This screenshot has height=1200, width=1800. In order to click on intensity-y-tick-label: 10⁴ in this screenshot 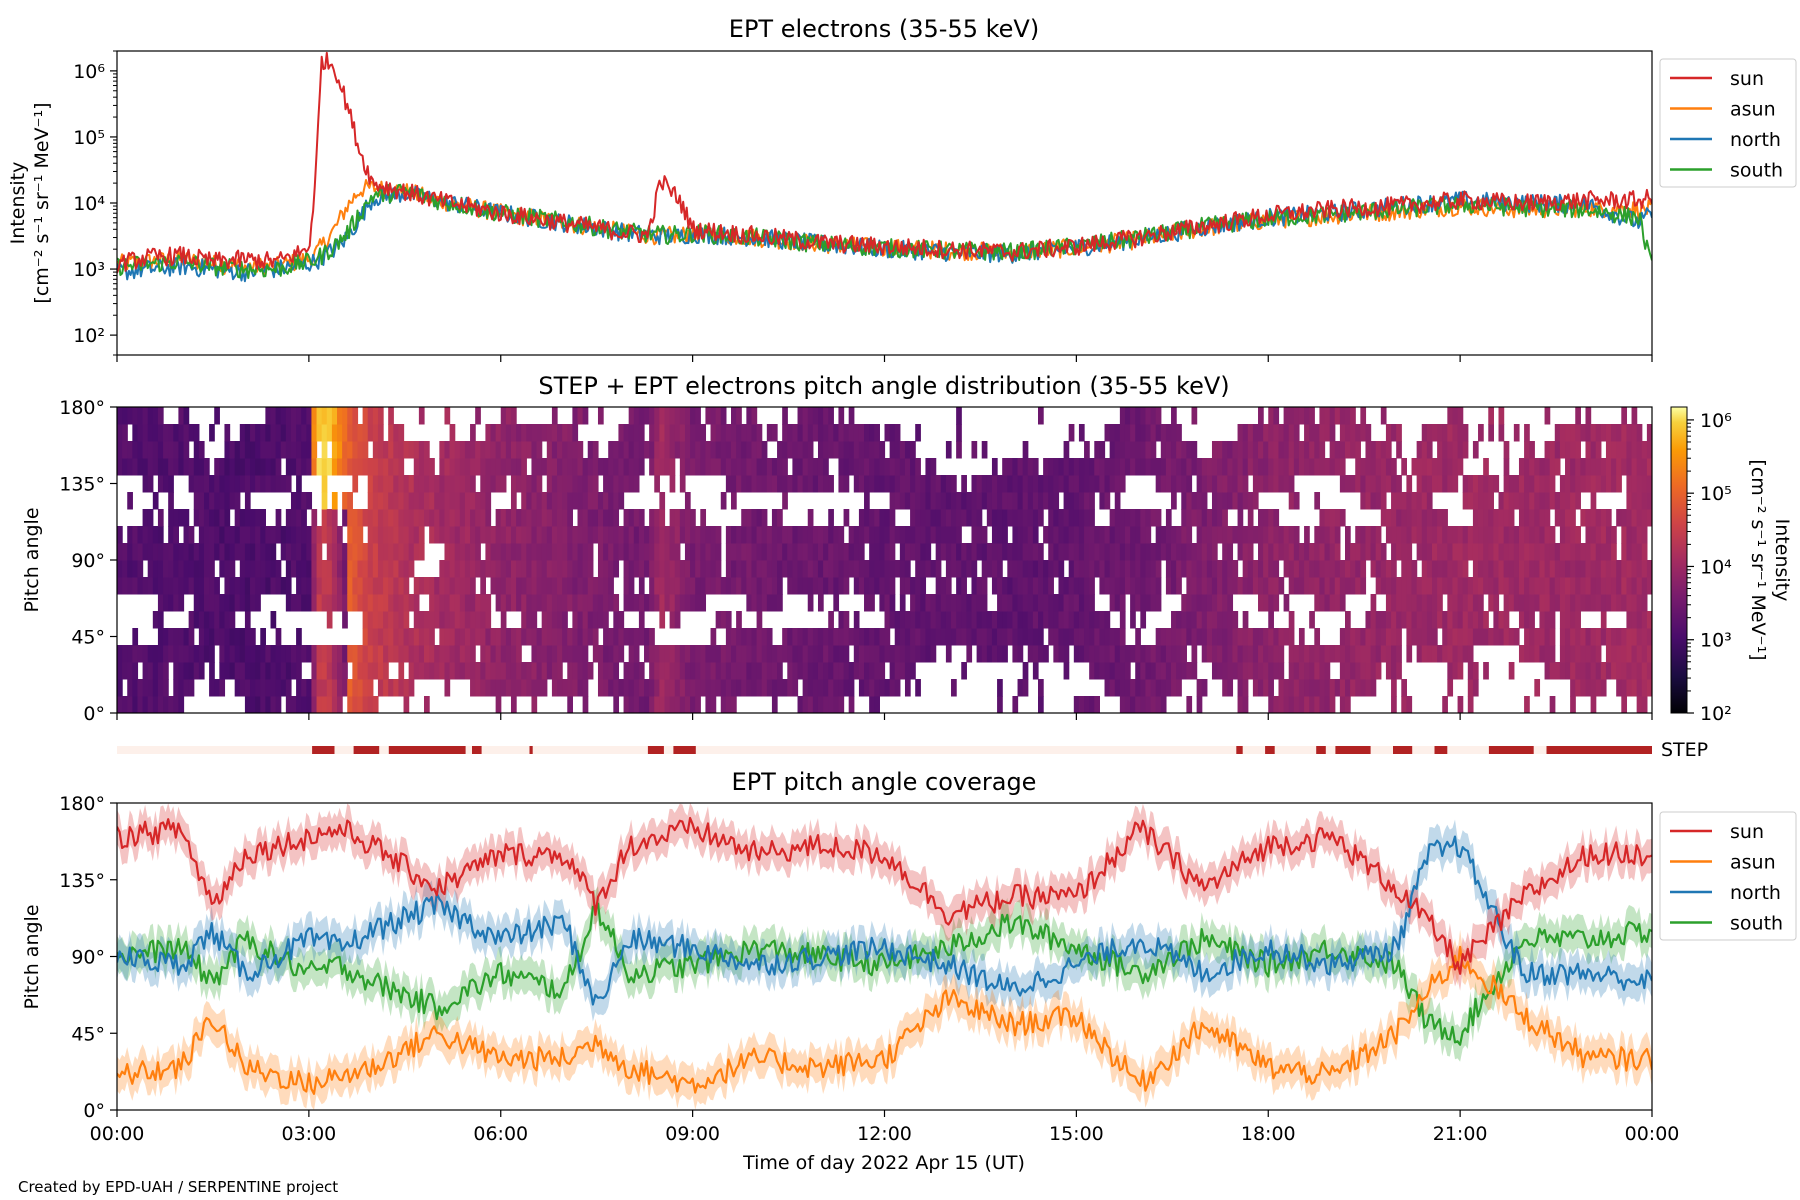, I will do `click(89, 204)`.